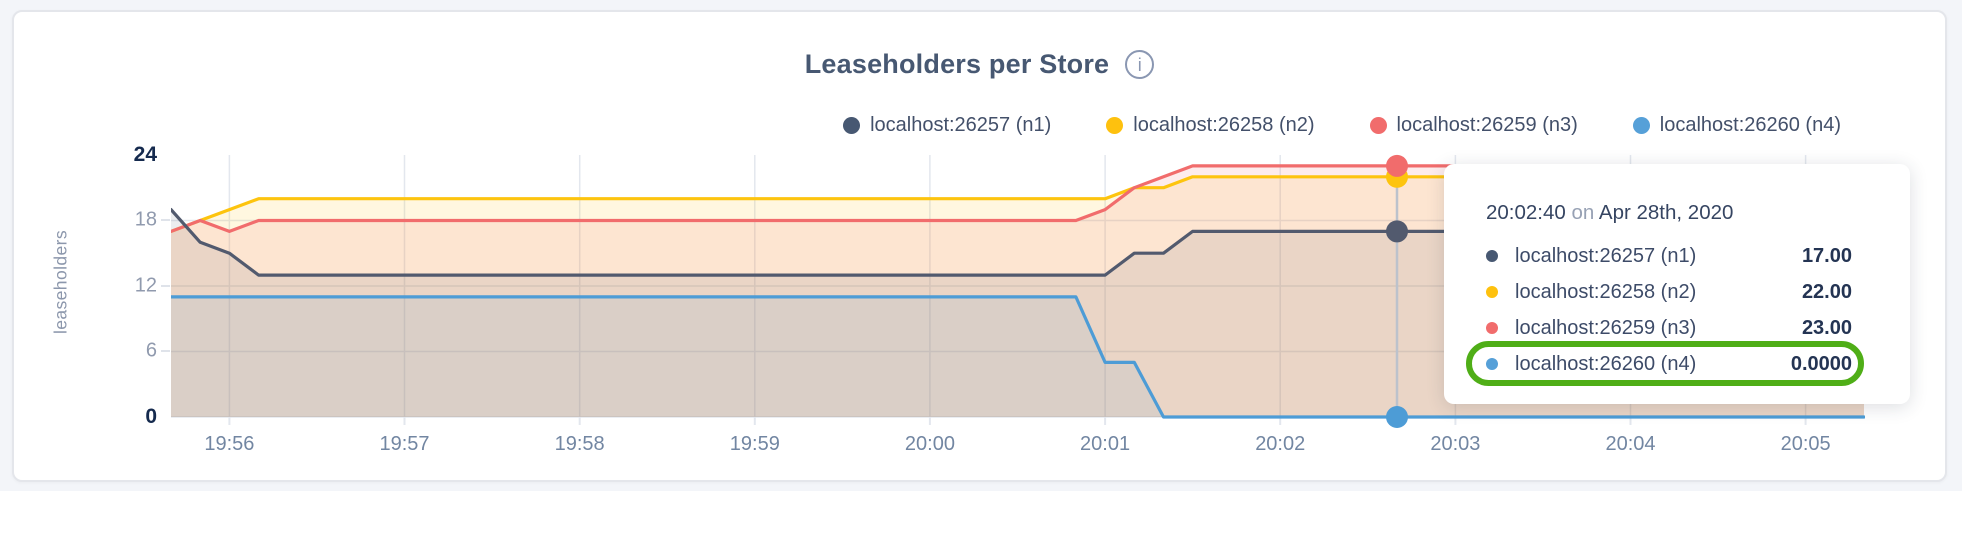  Describe the element at coordinates (1455, 444) in the screenshot. I see `x-tick-label: 20:03` at that location.